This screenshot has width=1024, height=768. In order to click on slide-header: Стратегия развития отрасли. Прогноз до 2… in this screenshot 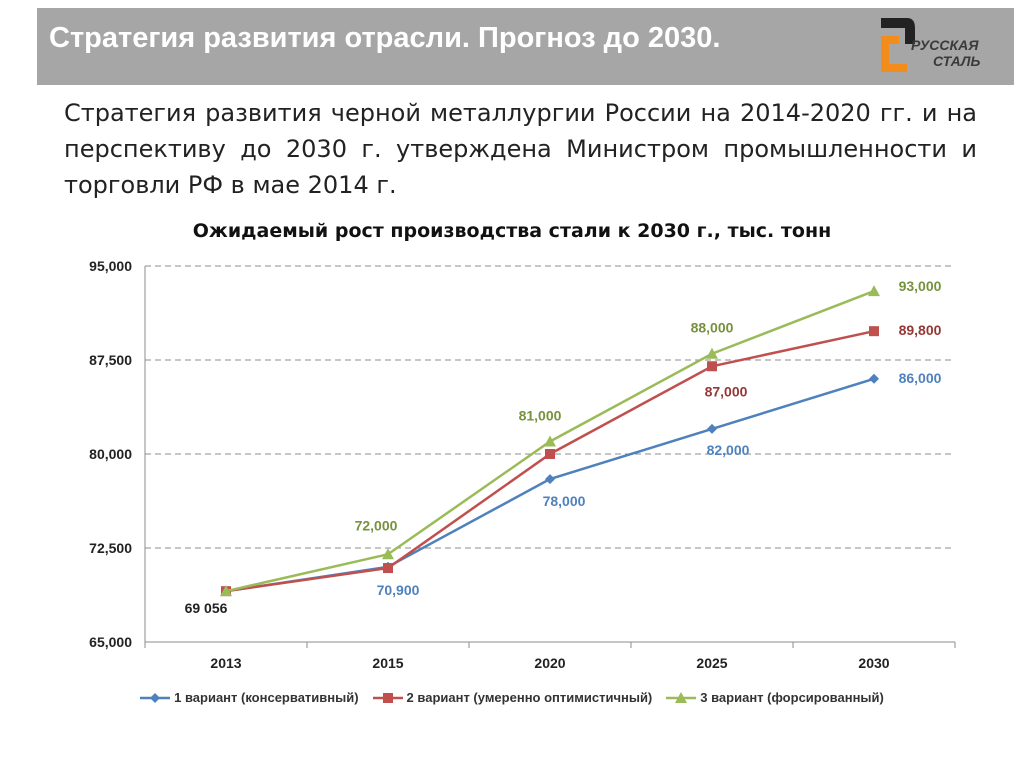, I will do `click(525, 46)`.